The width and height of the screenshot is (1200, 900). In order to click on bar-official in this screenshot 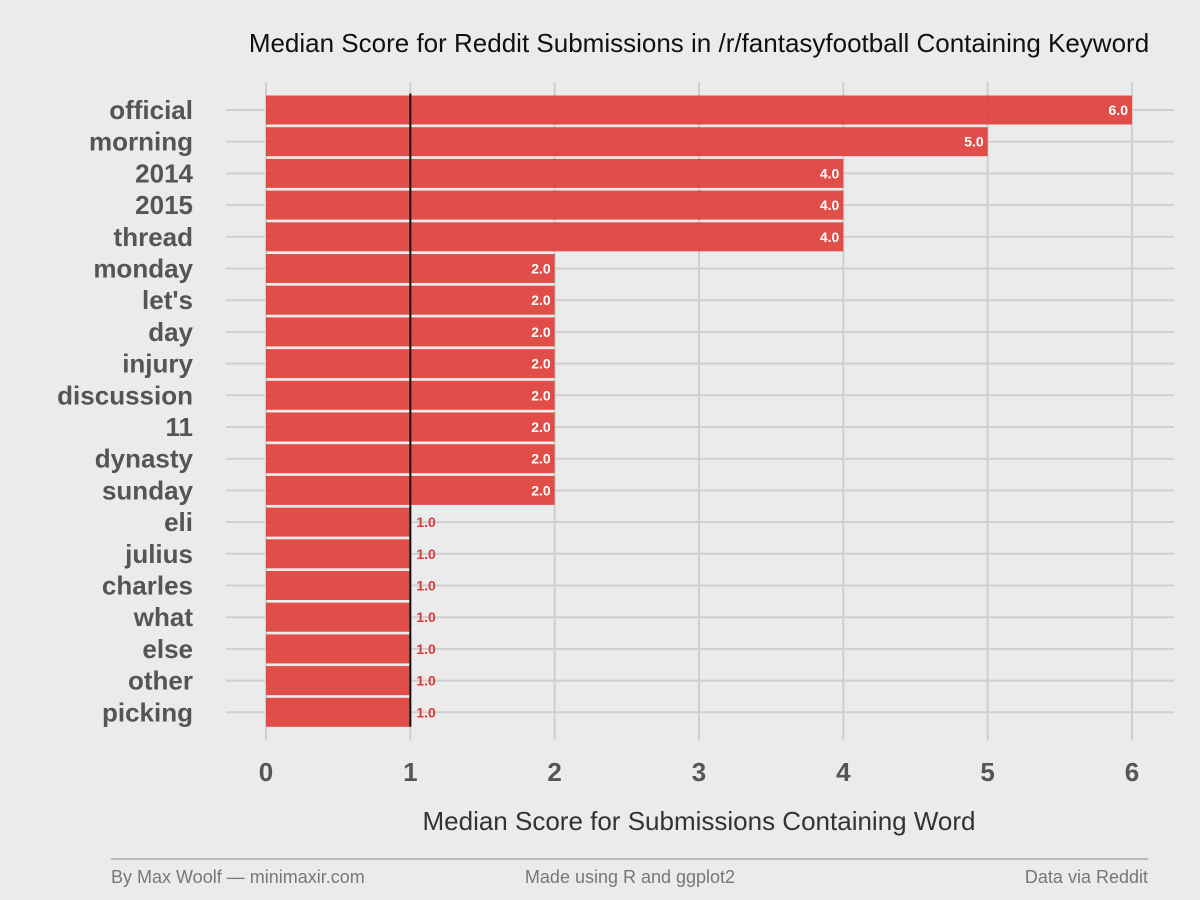, I will do `click(699, 110)`.